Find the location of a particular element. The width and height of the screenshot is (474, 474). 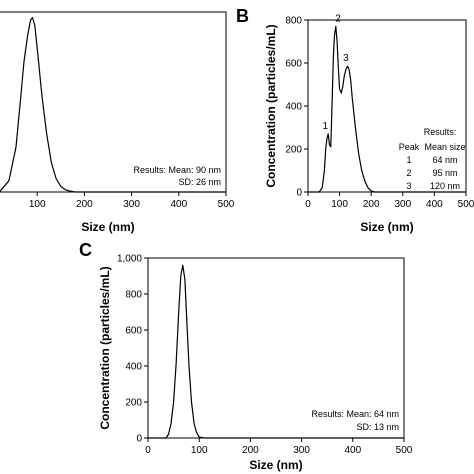

panel-c-results-mean: Results: Mean: 64 nm is located at coordinates (355, 414).